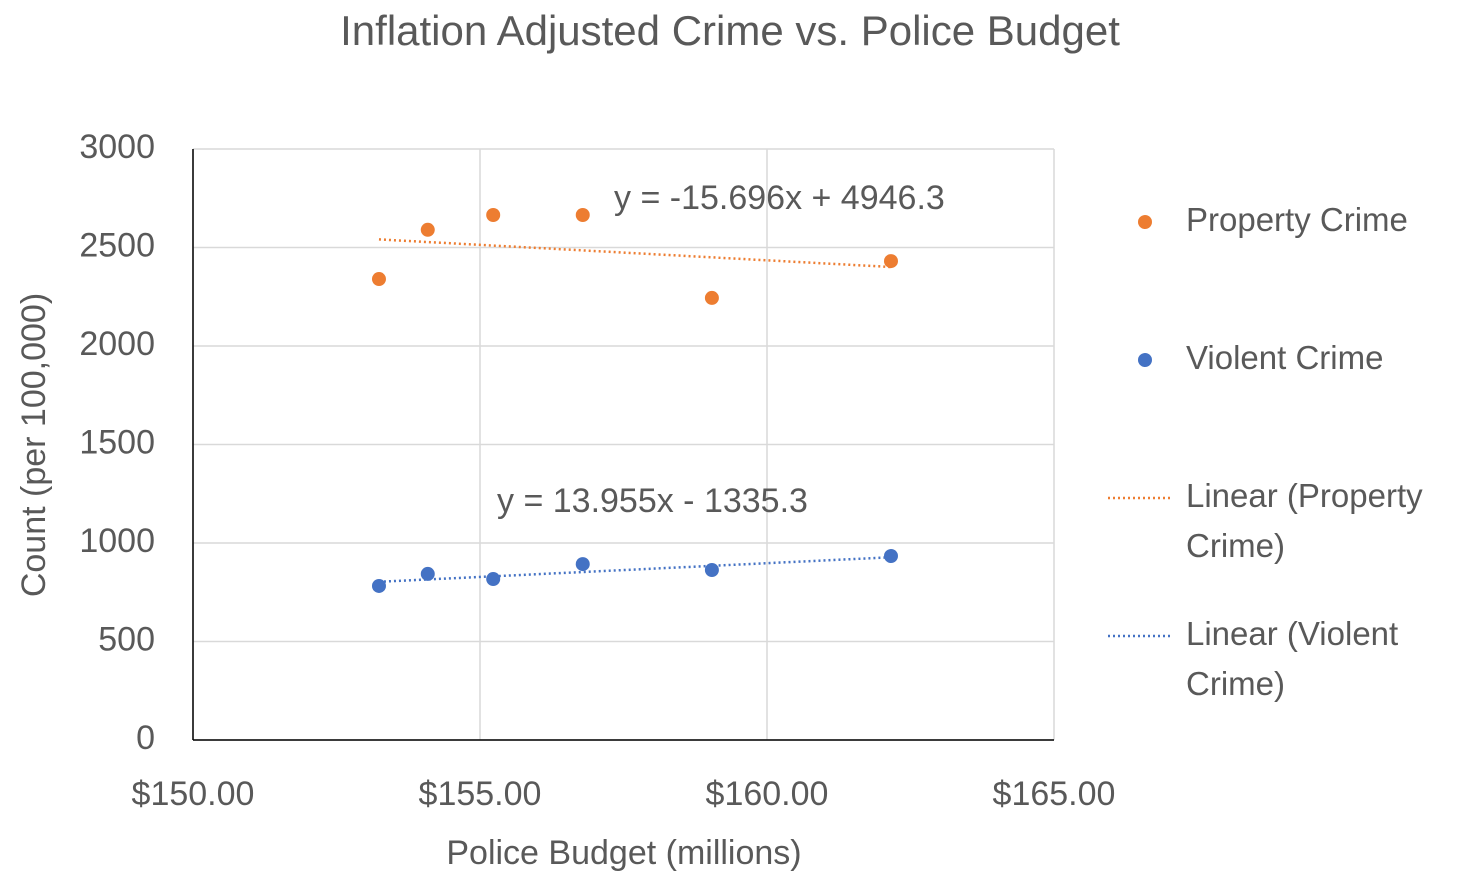 The image size is (1471, 874). What do you see at coordinates (145, 738) in the screenshot?
I see `y-tick-label: 0` at bounding box center [145, 738].